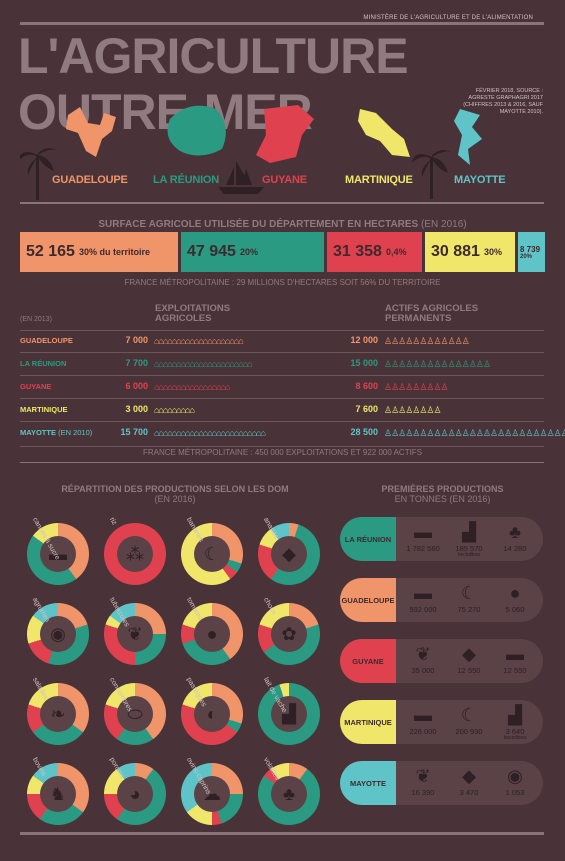 Image resolution: width=565 pixels, height=861 pixels. What do you see at coordinates (368, 661) in the screenshot?
I see `production-dom-label: GUYANE` at bounding box center [368, 661].